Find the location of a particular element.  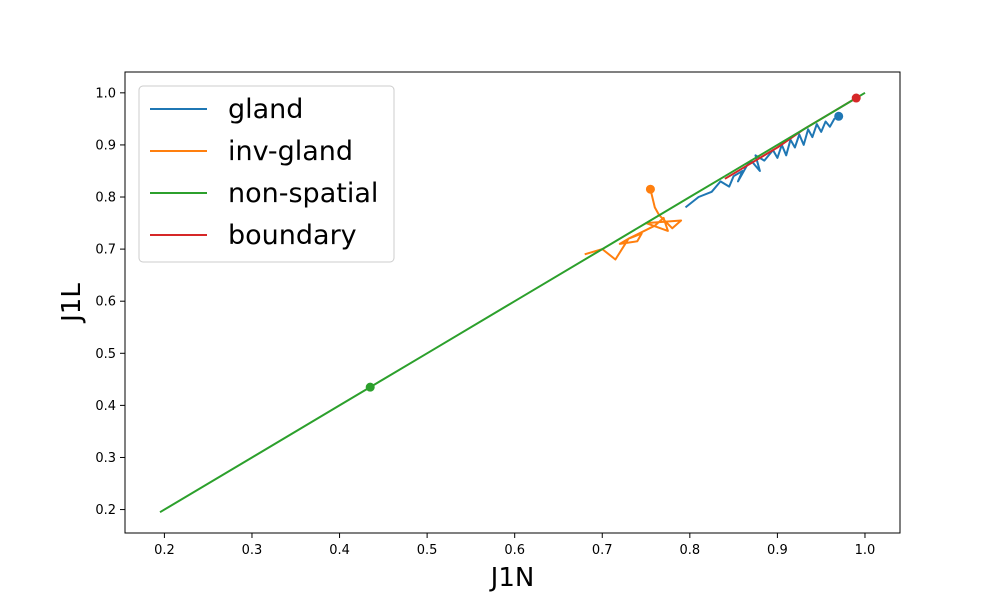

legend-label-boundary: boundary is located at coordinates (292, 235).